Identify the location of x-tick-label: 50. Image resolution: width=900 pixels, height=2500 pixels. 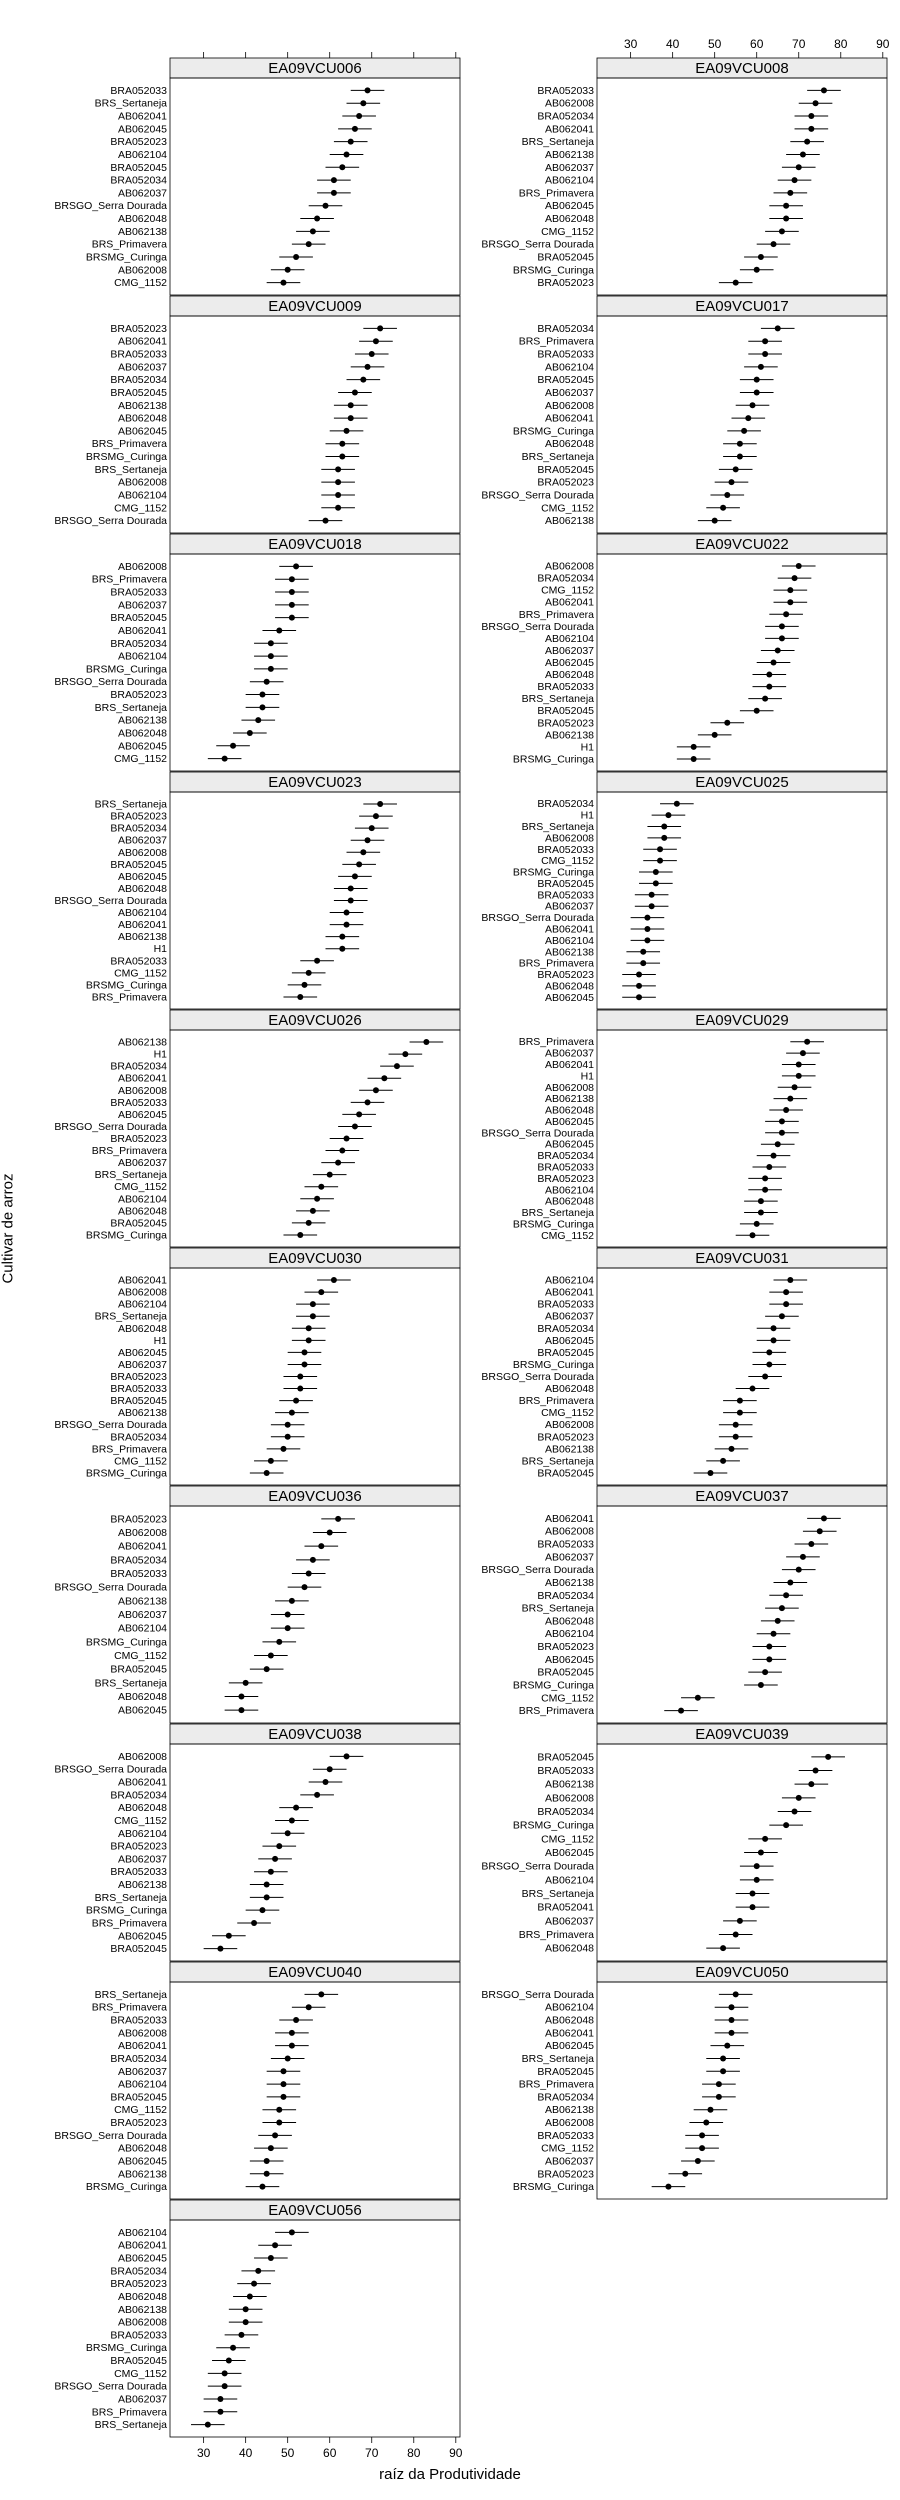
(288, 2453).